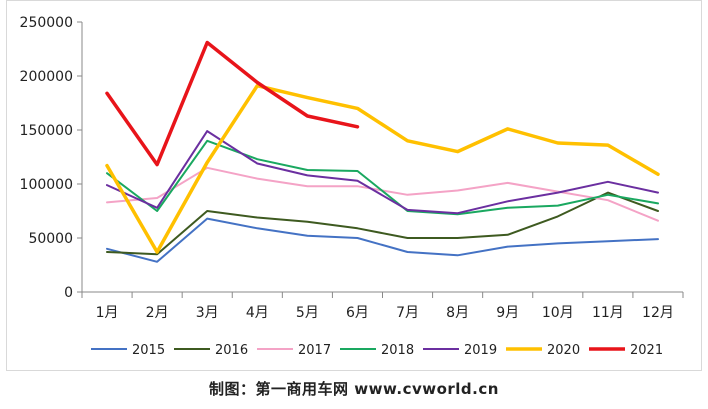  Describe the element at coordinates (46, 131) in the screenshot. I see `y-tick-label: 150000` at that location.